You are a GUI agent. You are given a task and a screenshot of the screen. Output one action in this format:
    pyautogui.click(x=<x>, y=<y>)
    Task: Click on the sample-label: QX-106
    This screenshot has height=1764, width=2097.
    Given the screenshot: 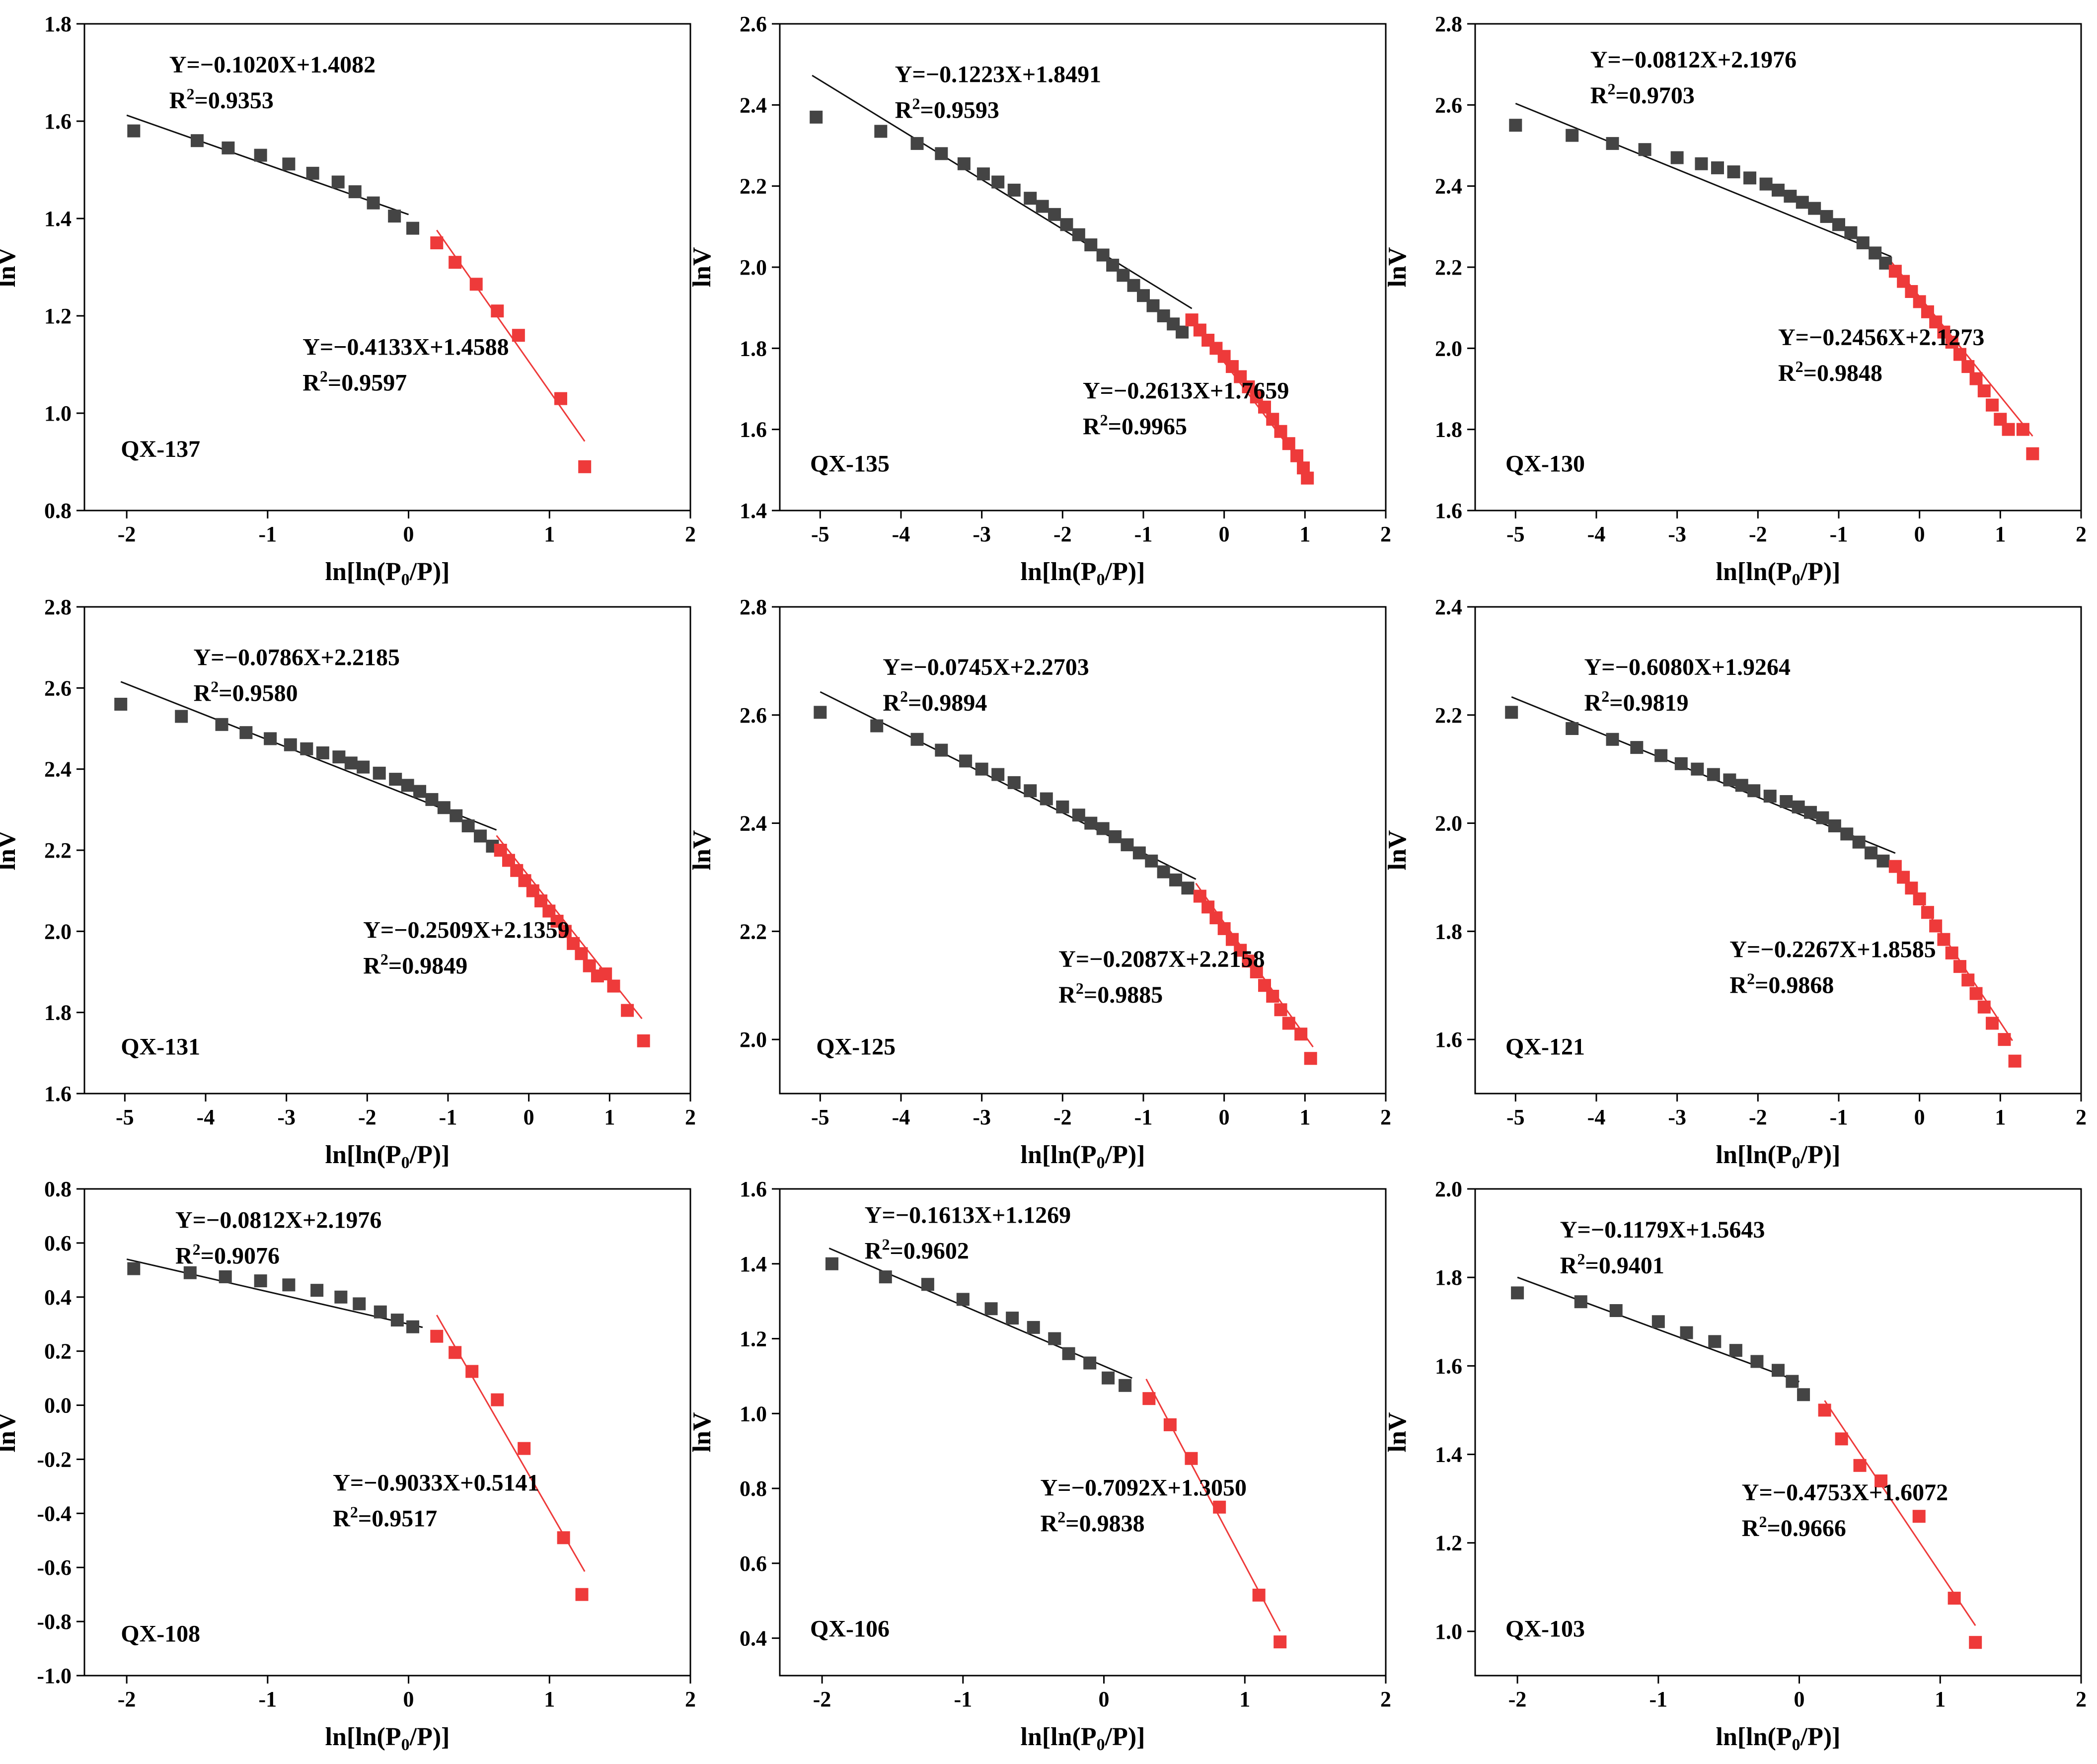 What is the action you would take?
    pyautogui.click(x=850, y=1629)
    